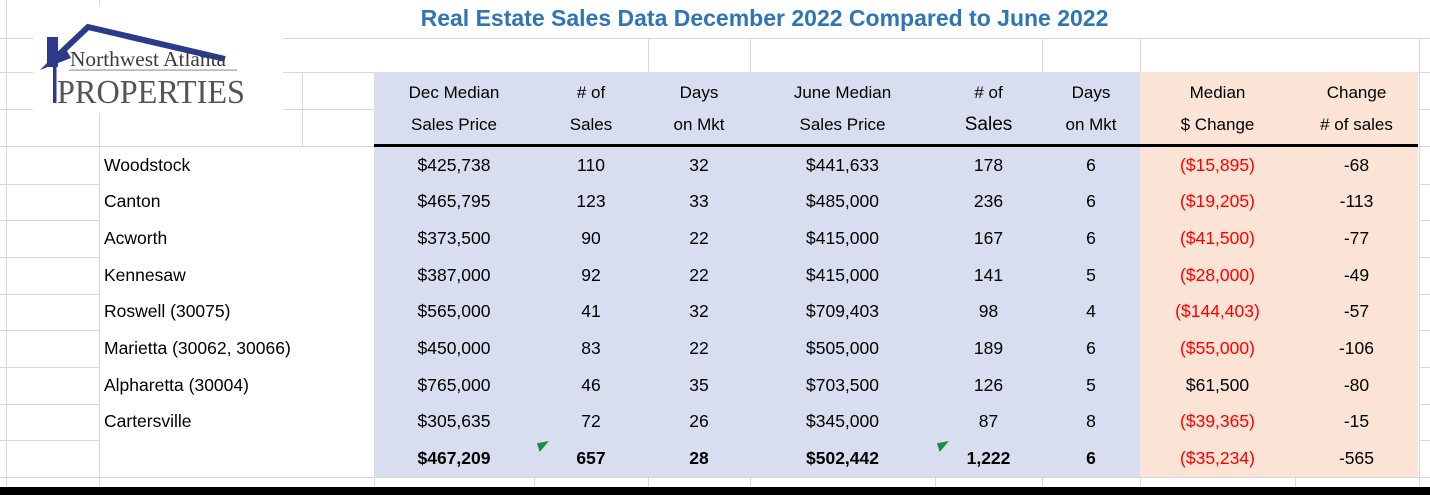 The width and height of the screenshot is (1430, 495). What do you see at coordinates (454, 274) in the screenshot?
I see `cell-dec-price: $387,000` at bounding box center [454, 274].